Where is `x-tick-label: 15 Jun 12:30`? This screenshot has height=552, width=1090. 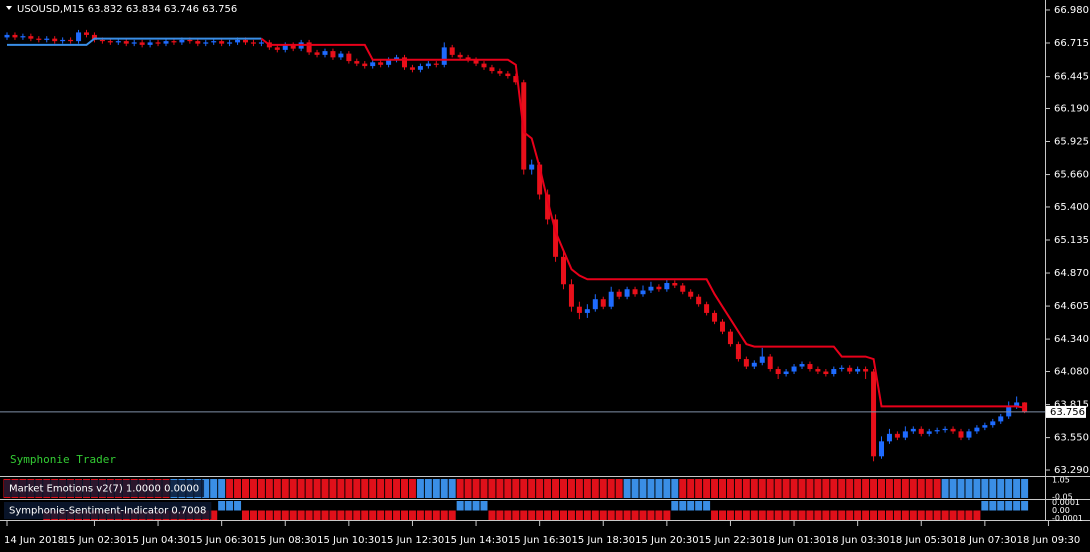 x-tick-label: 15 Jun 12:30 is located at coordinates (413, 540).